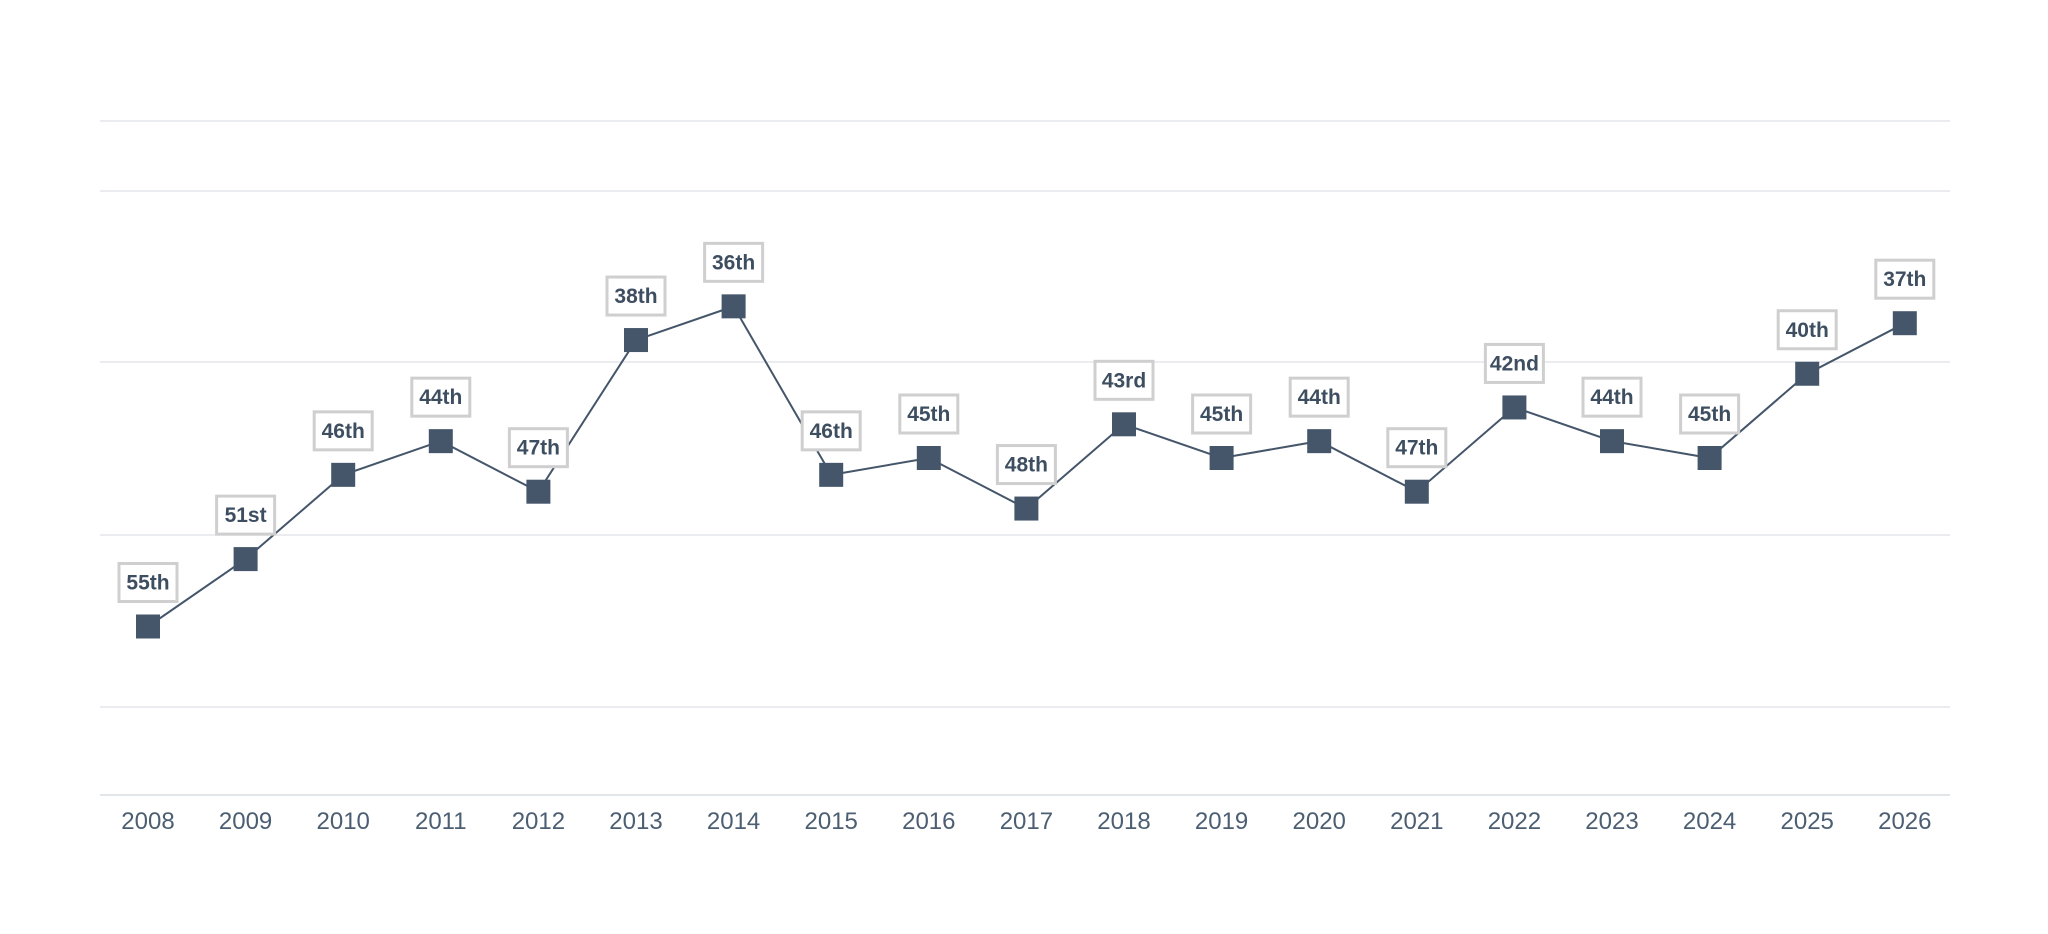 The height and width of the screenshot is (934, 2048). What do you see at coordinates (147, 821) in the screenshot?
I see `x-tick-label: 2008` at bounding box center [147, 821].